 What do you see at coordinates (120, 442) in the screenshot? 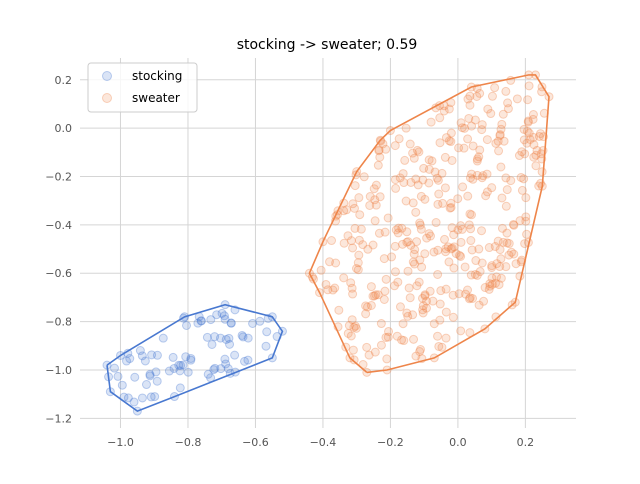
I see `x-tick-label: −1.0` at bounding box center [120, 442].